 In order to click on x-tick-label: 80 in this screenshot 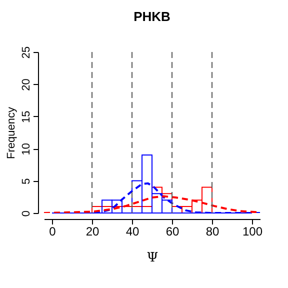, I will do `click(213, 231)`.